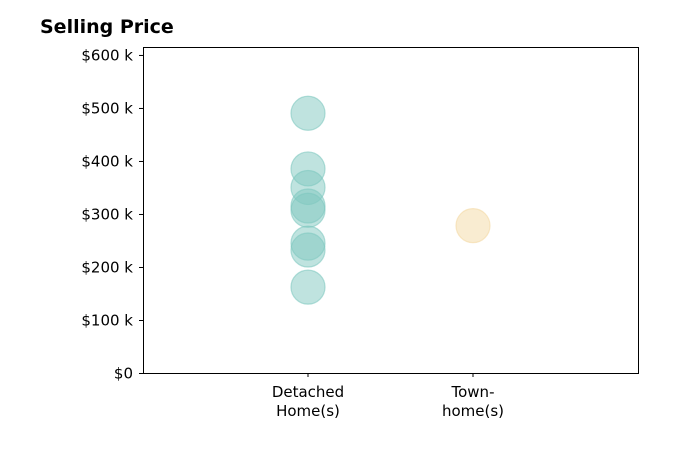 Image resolution: width=679 pixels, height=462 pixels. I want to click on points-layer, so click(390, 200).